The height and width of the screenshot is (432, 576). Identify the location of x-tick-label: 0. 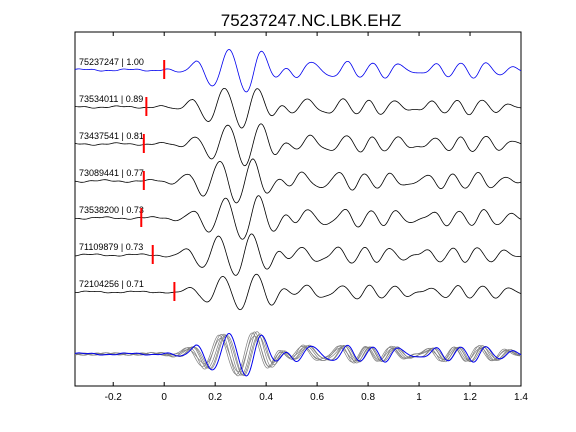
(164, 397).